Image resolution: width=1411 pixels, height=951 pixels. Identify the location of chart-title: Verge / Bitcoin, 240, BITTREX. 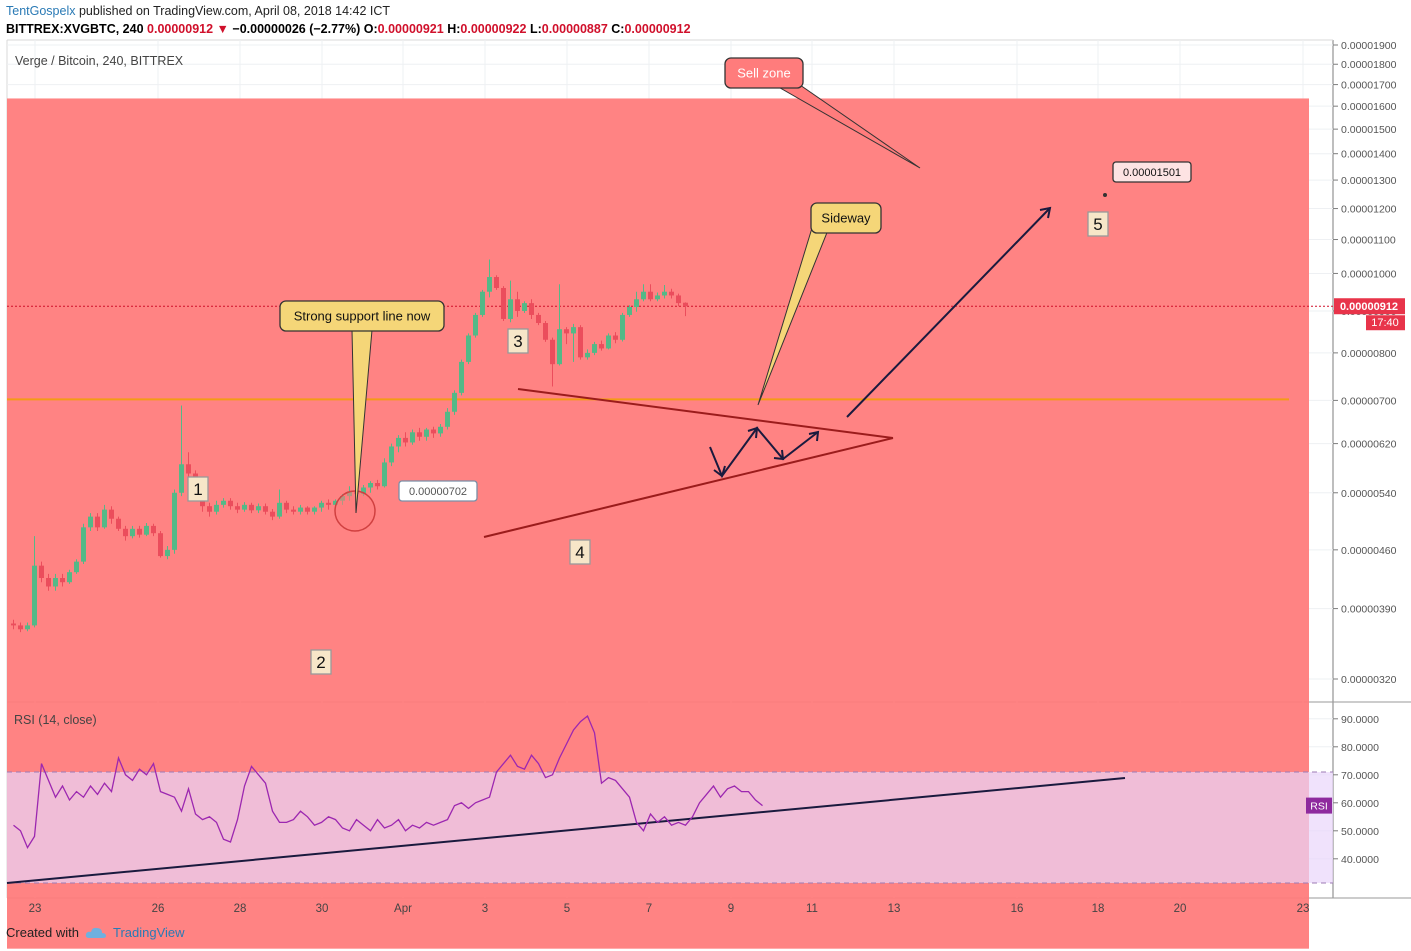
(99, 61).